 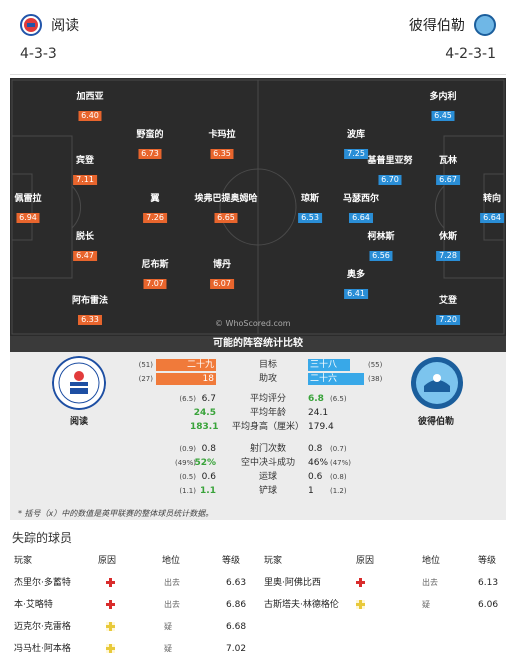 What do you see at coordinates (381, 247) in the screenshot?
I see `away-player: 柯林斯 6.56` at bounding box center [381, 247].